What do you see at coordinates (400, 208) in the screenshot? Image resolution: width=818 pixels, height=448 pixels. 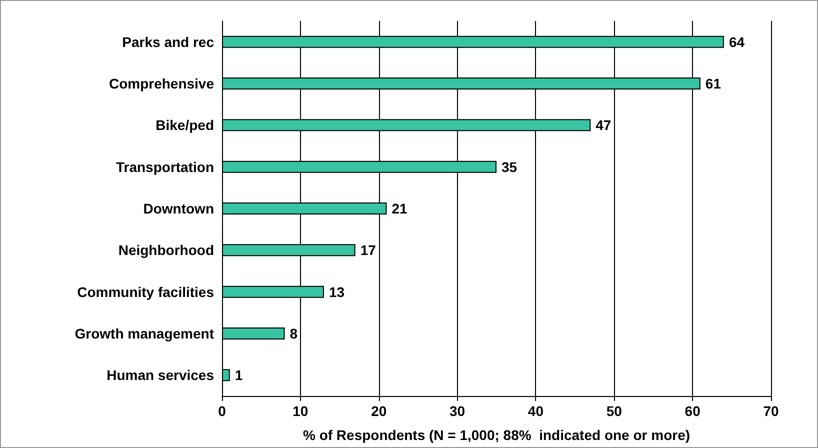 I see `data-label: 21` at bounding box center [400, 208].